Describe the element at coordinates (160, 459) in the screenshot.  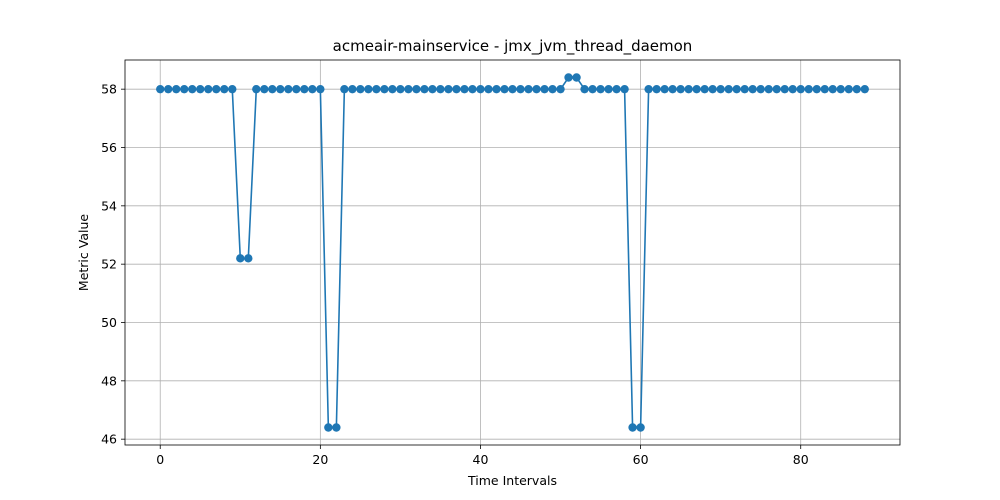
I see `x-tick-label: 0` at that location.